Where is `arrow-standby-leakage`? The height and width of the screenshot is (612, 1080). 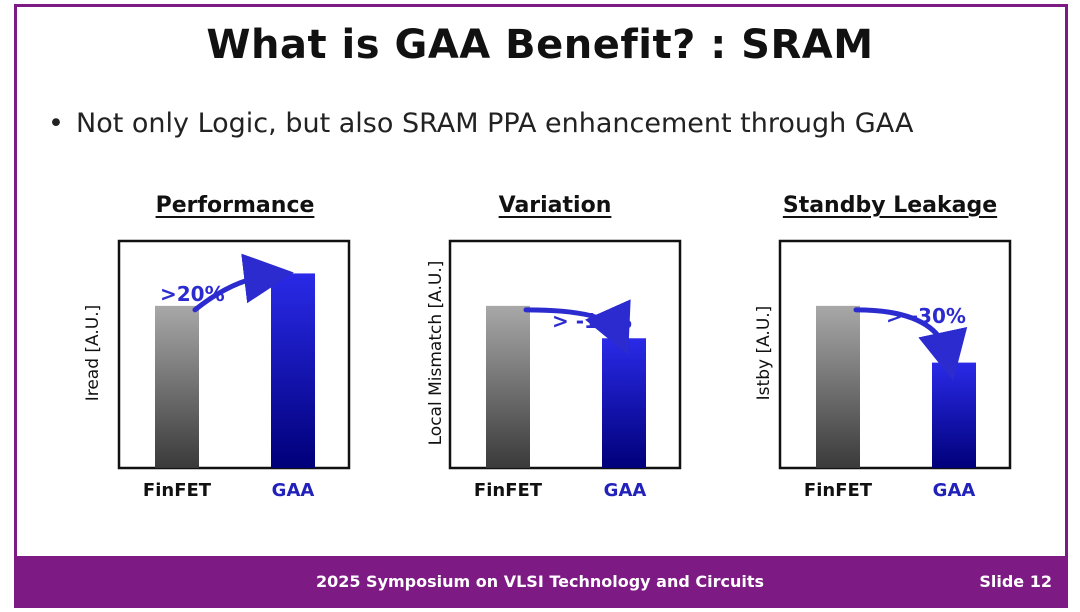
arrow-standby-leakage is located at coordinates (910, 344).